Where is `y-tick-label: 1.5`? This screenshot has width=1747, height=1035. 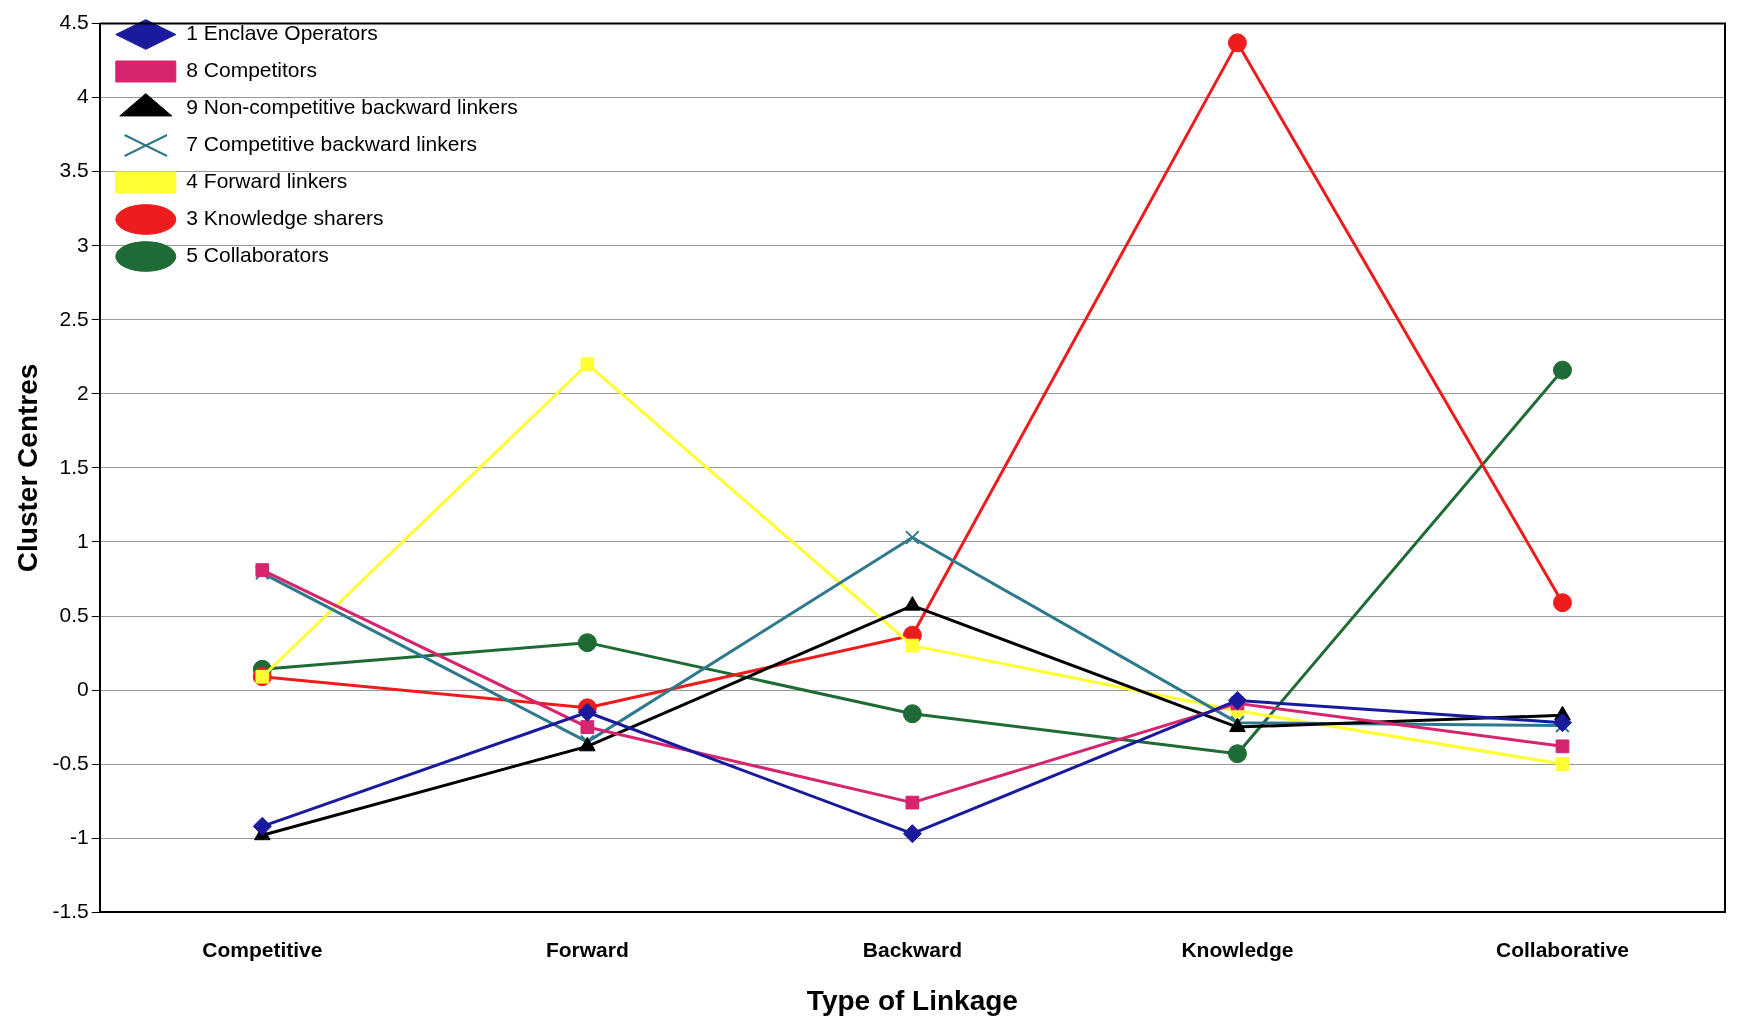
y-tick-label: 1.5 is located at coordinates (74, 466).